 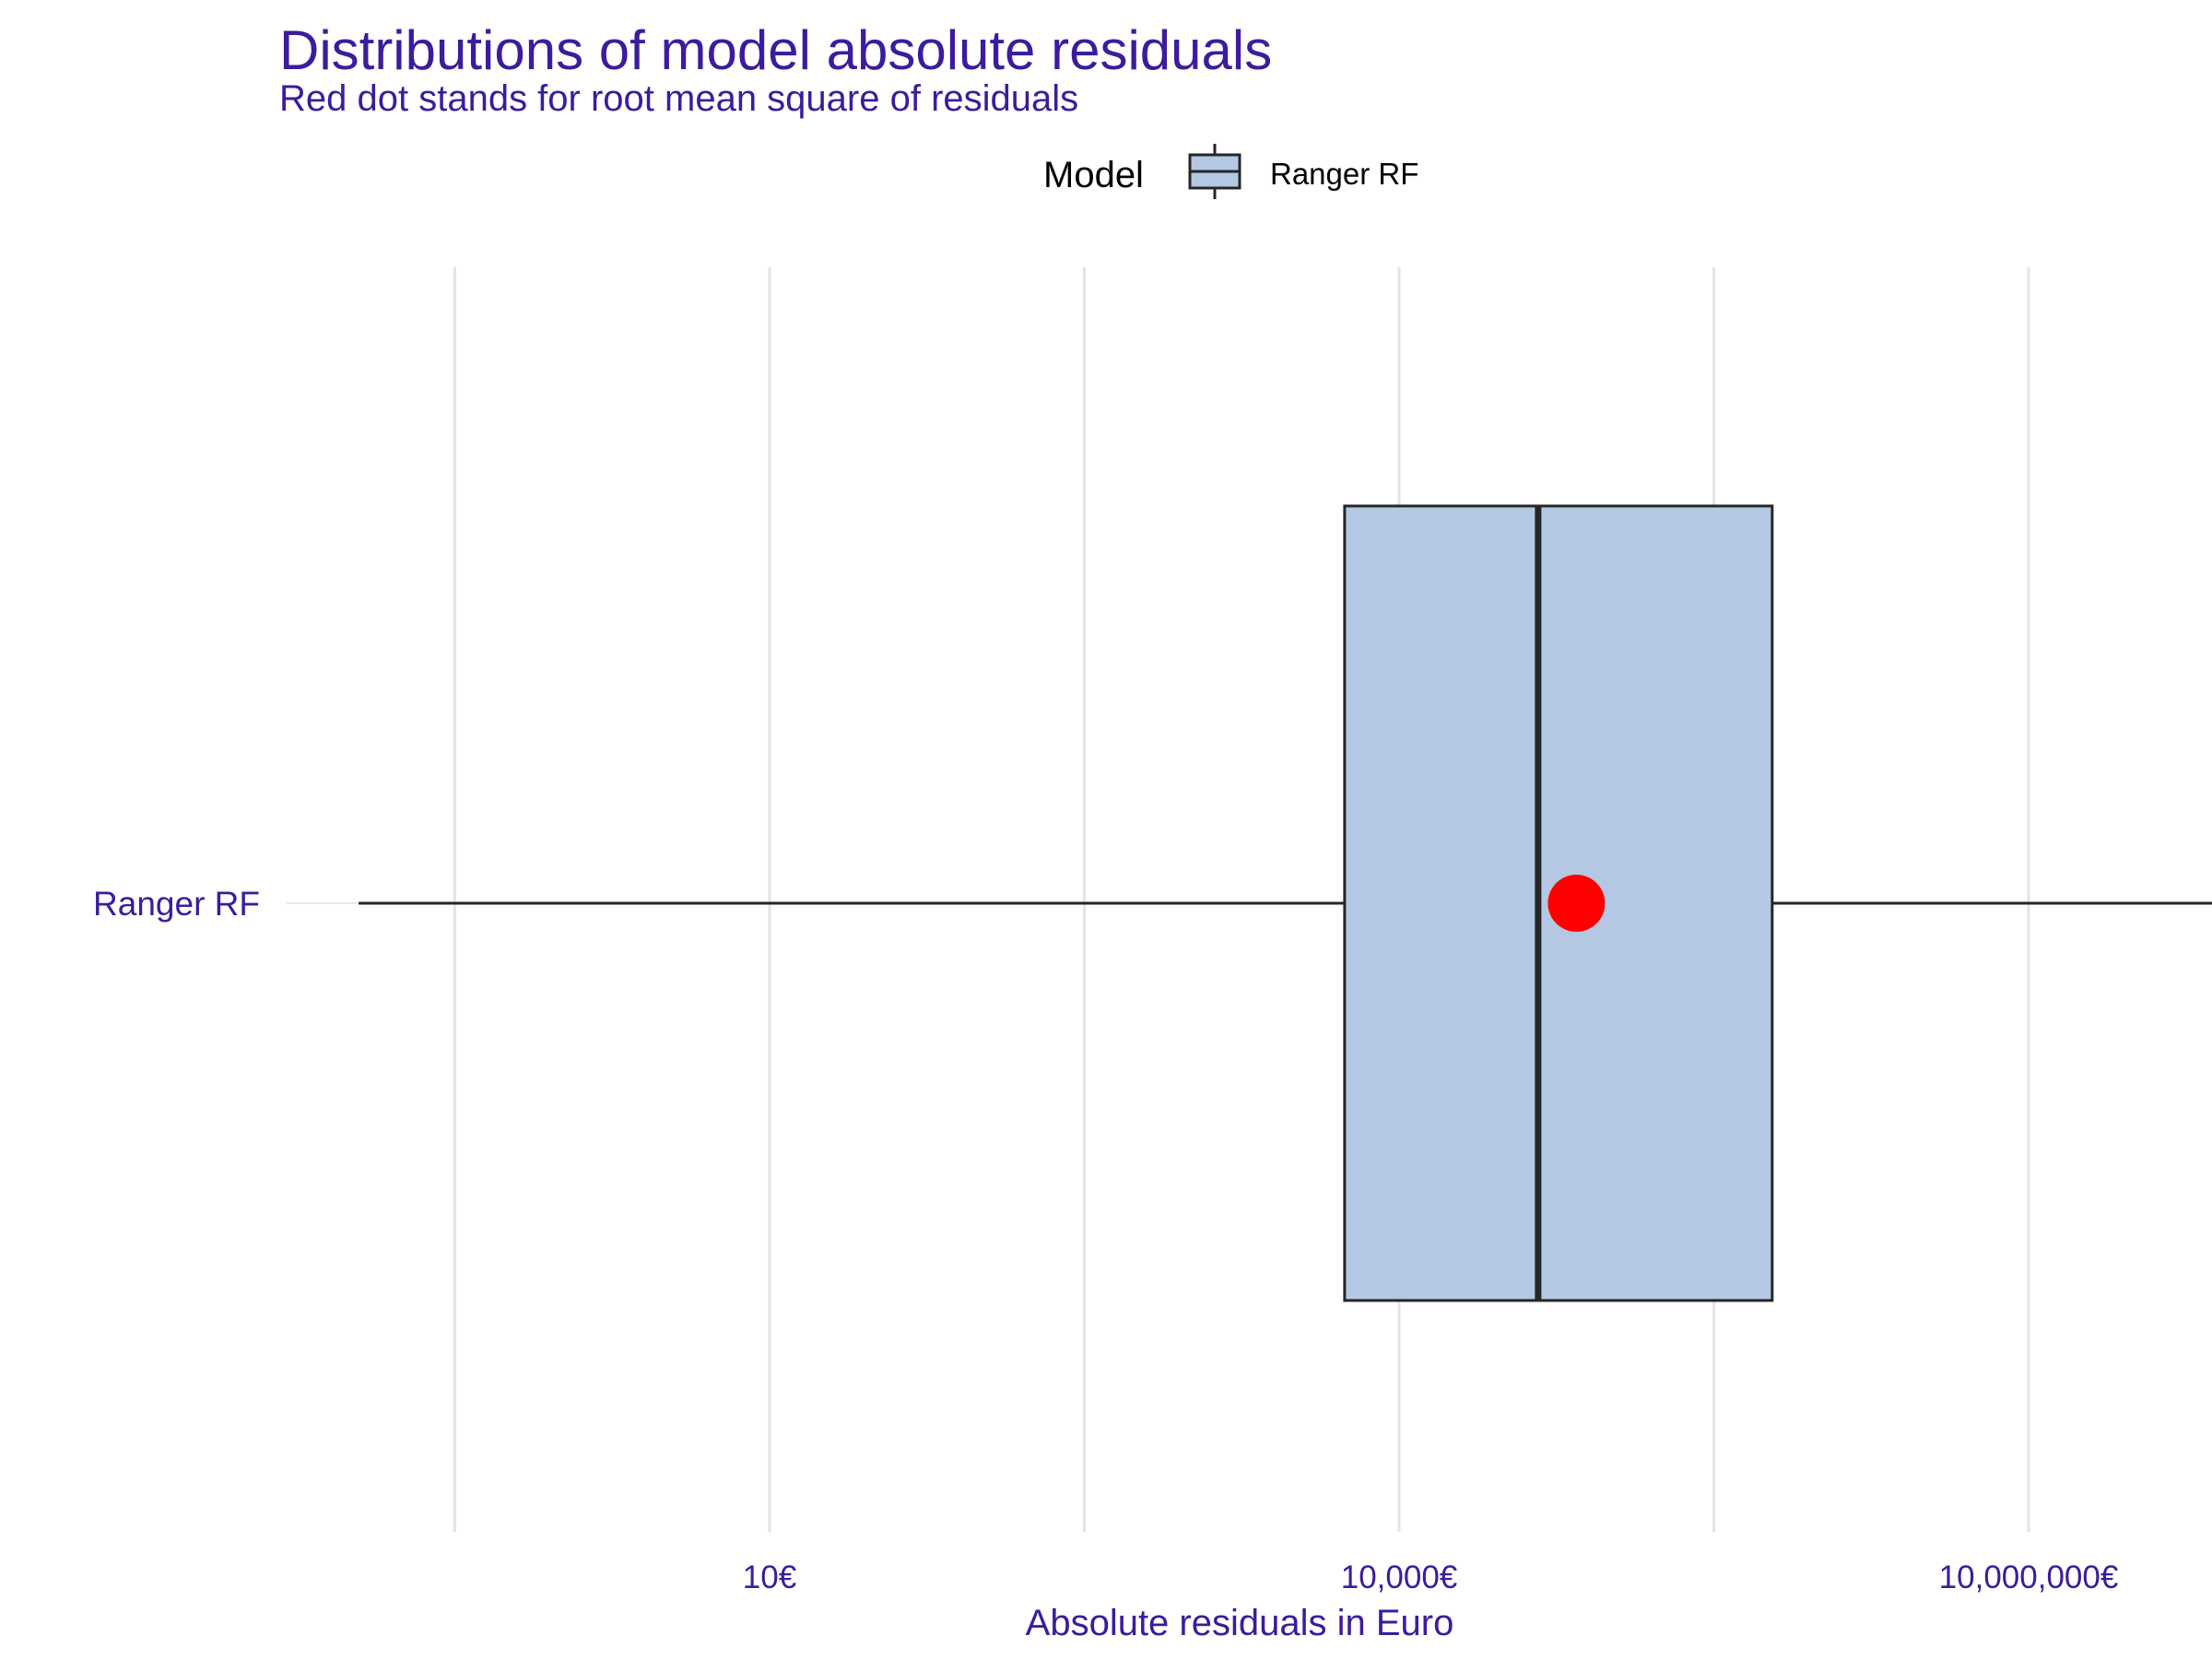 What do you see at coordinates (1576, 903) in the screenshot?
I see `rmse-point` at bounding box center [1576, 903].